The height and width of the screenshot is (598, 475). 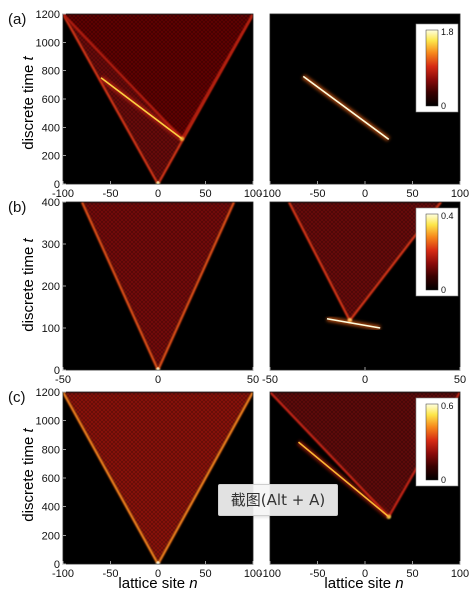 I want to click on ylabel-row-c: discrete time t, so click(x=28, y=474).